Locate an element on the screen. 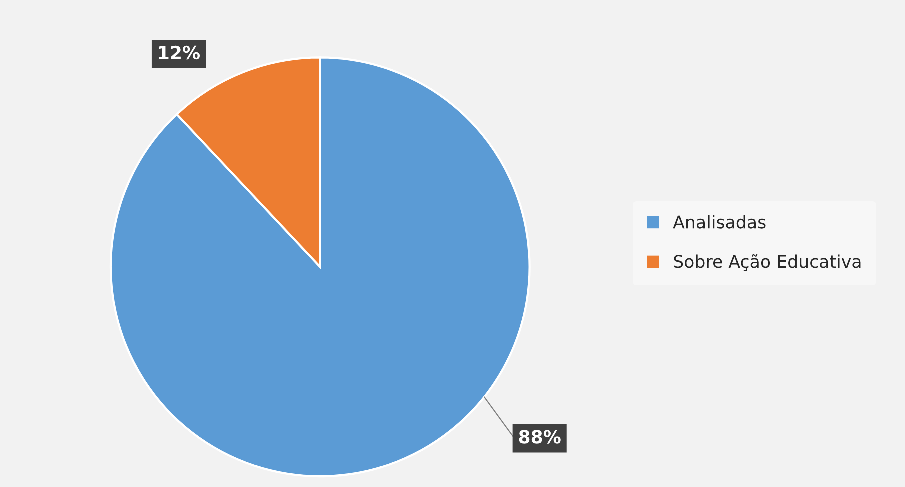 The width and height of the screenshot is (905, 487). data-label: 12% is located at coordinates (179, 53).